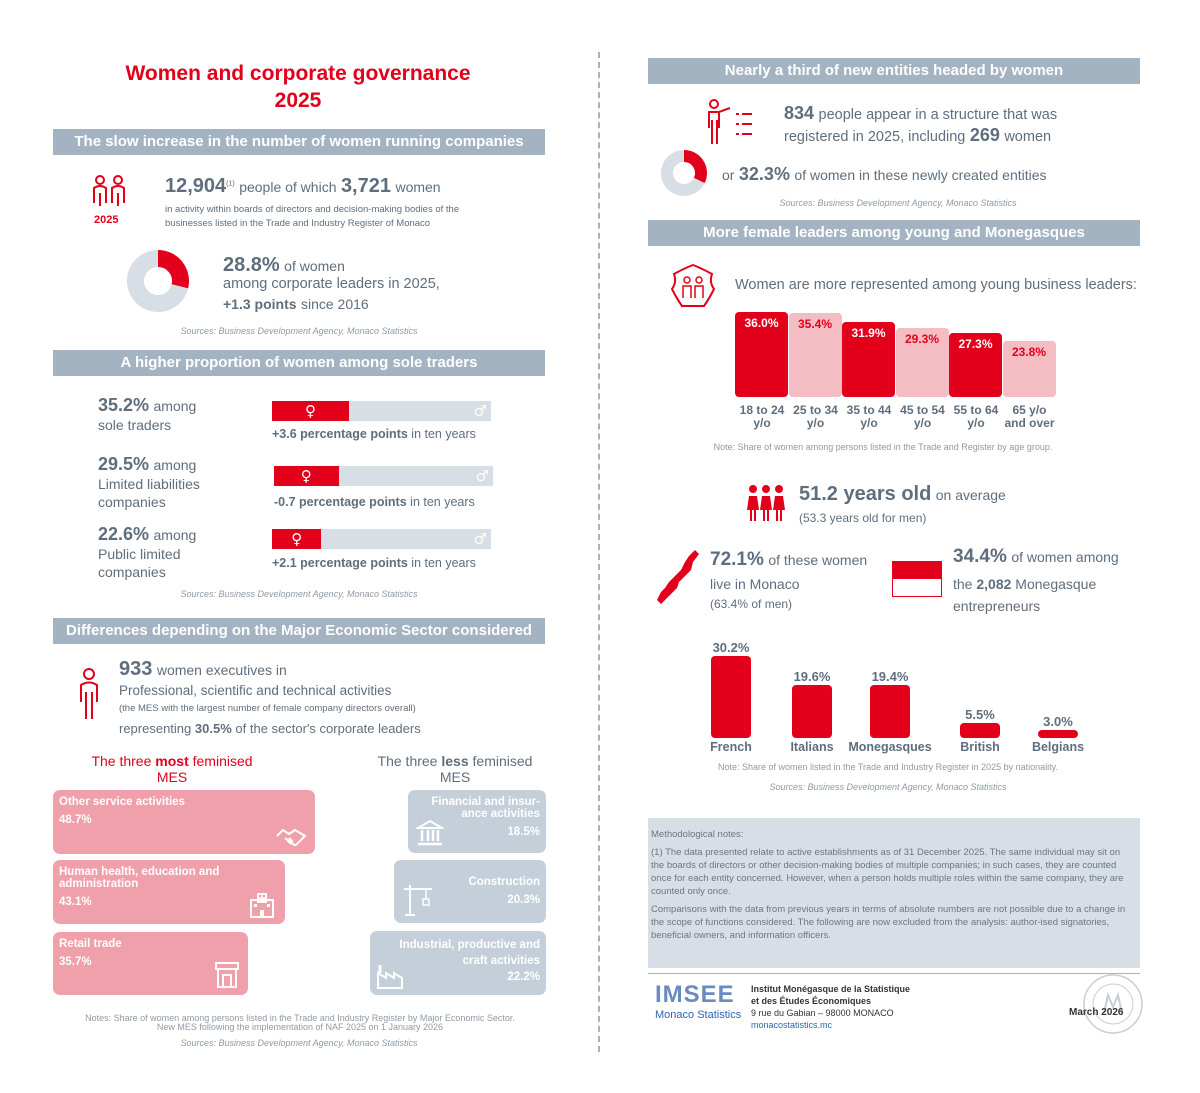 Image resolution: width=1200 pixels, height=1093 pixels. Describe the element at coordinates (695, 167) in the screenshot. I see `donut2-slice-women` at that location.